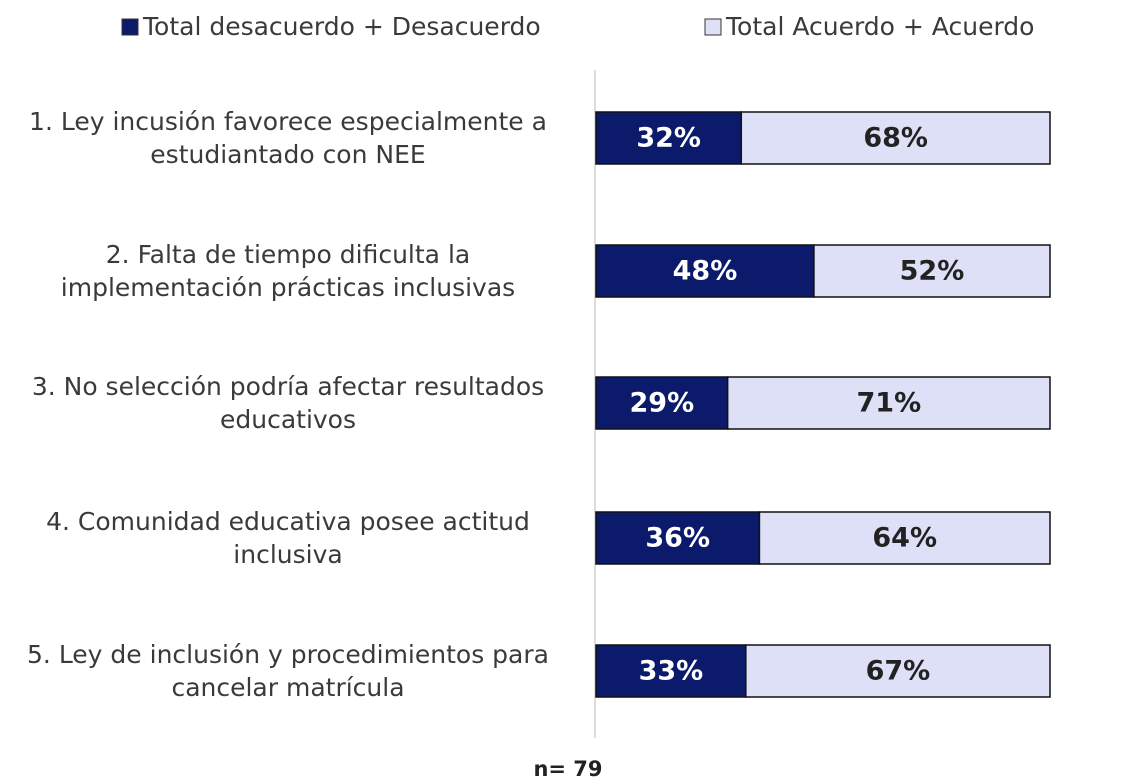 The height and width of the screenshot is (779, 1124). I want to click on value-label: 68%, so click(895, 138).